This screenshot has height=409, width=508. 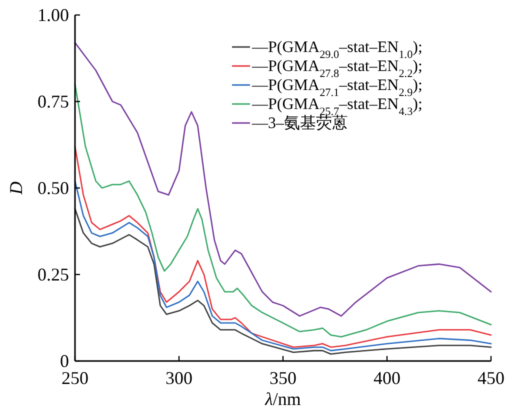 I want to click on x-tick-label: 350, so click(x=283, y=378).